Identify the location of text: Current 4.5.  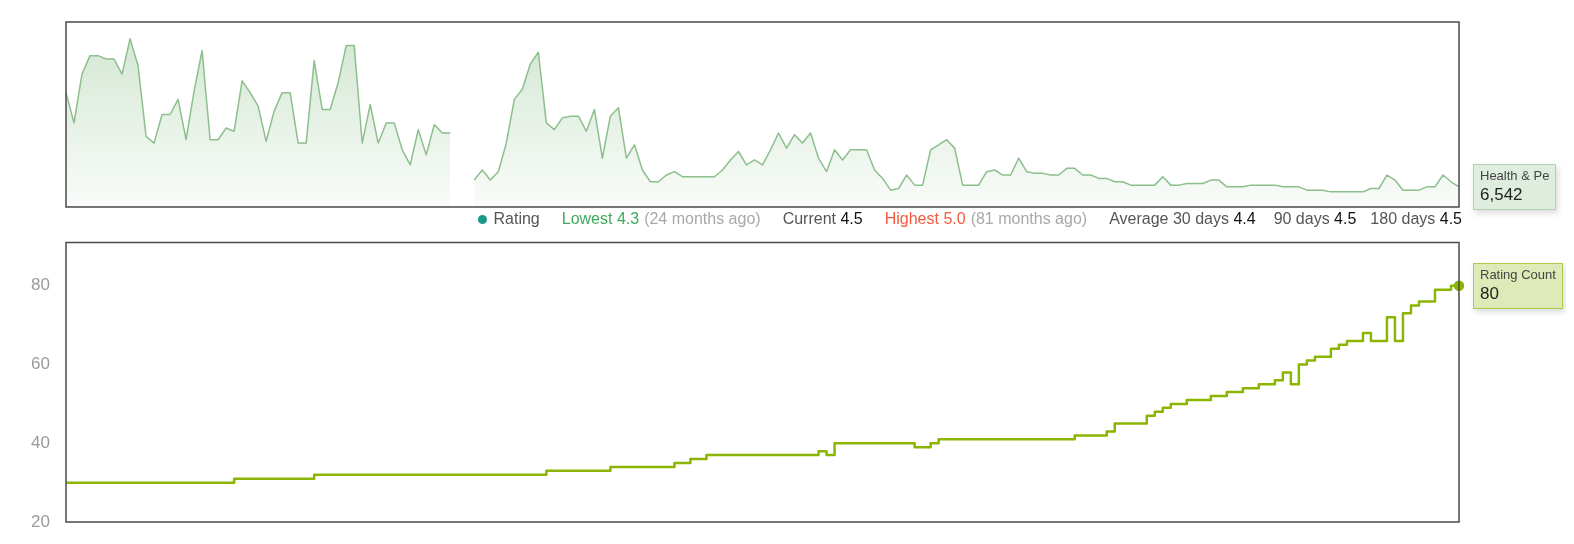
(822, 219).